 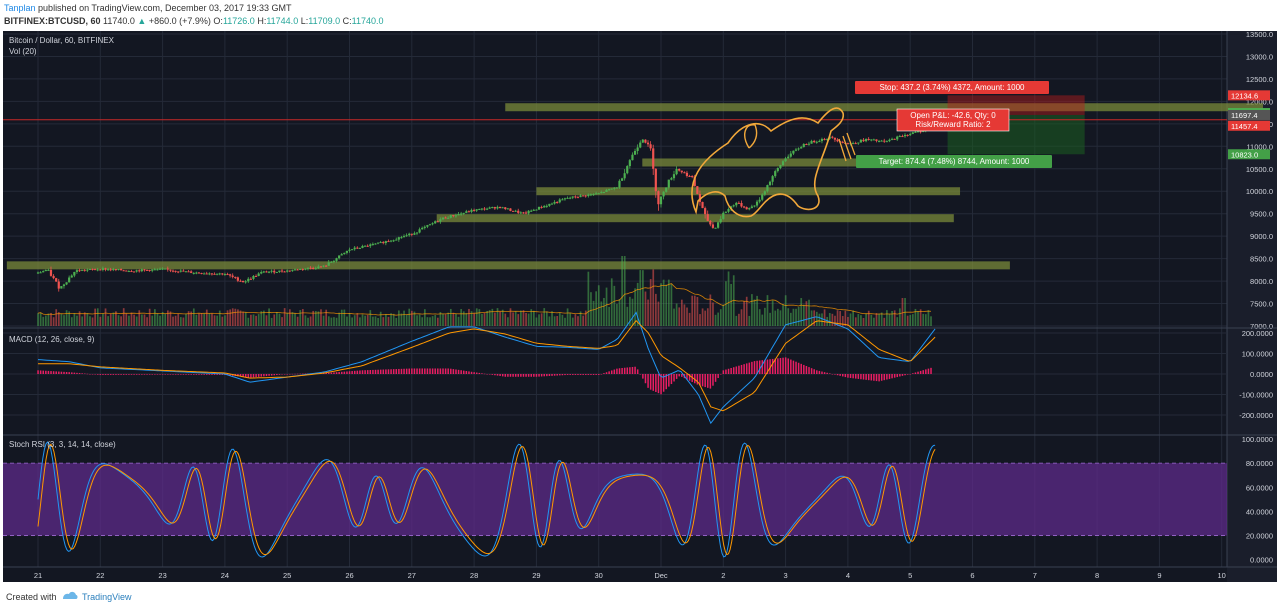 What do you see at coordinates (412, 575) in the screenshot?
I see `x-tick-label: 27` at bounding box center [412, 575].